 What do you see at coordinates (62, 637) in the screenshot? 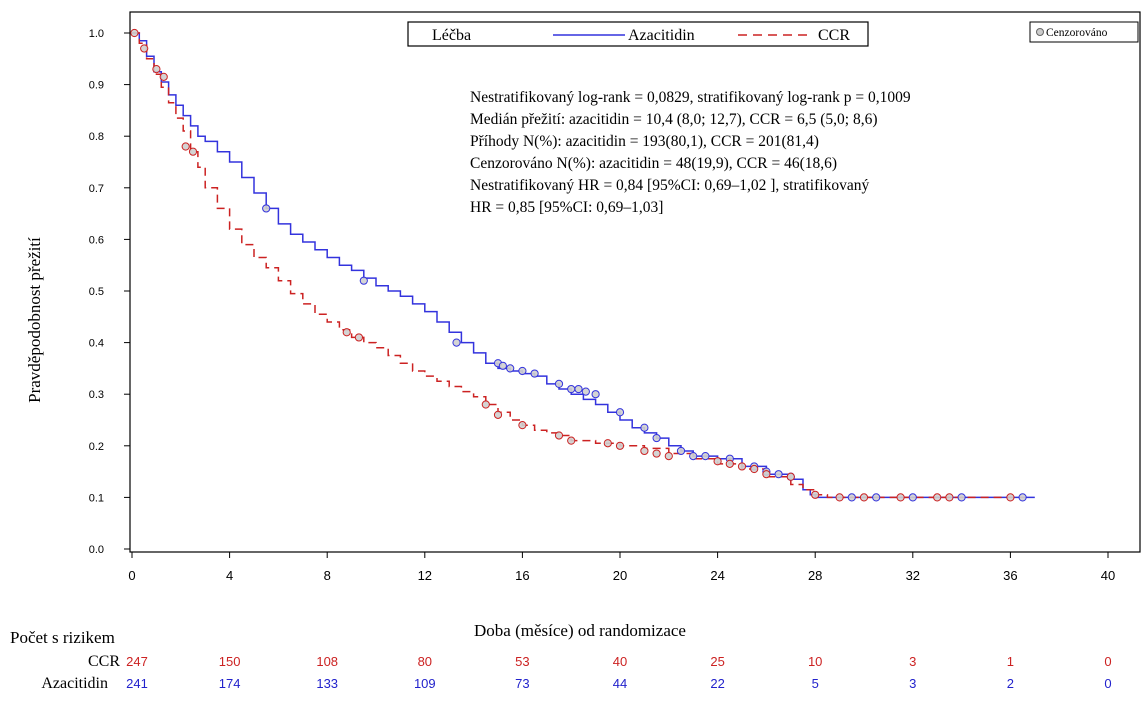
I see `risk-table-title: Počet s rizikem` at bounding box center [62, 637].